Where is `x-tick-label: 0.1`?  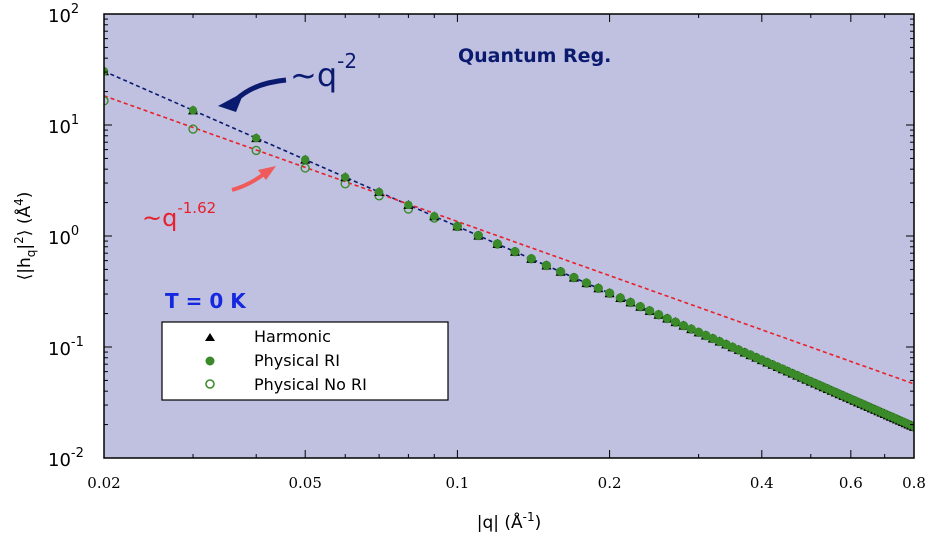 x-tick-label: 0.1 is located at coordinates (457, 483).